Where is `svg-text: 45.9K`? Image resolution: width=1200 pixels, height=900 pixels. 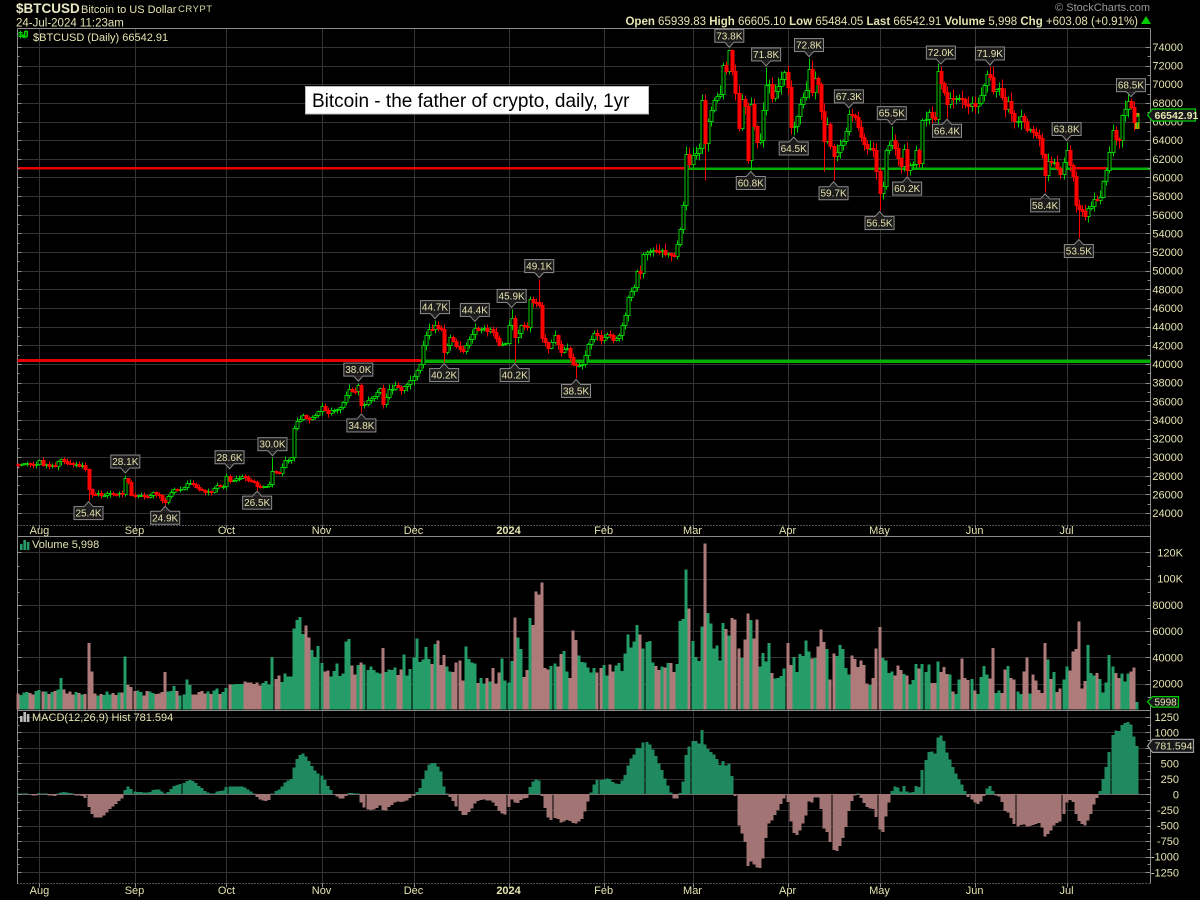 svg-text: 45.9K is located at coordinates (512, 296).